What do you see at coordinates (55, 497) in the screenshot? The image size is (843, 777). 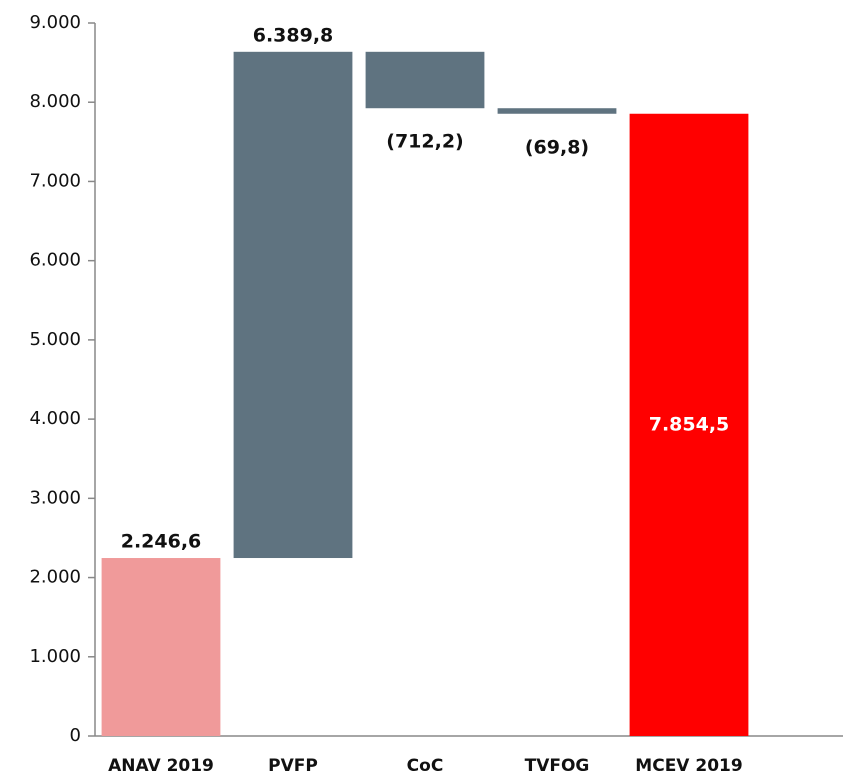 I see `y-tick-label: 3.000` at bounding box center [55, 497].